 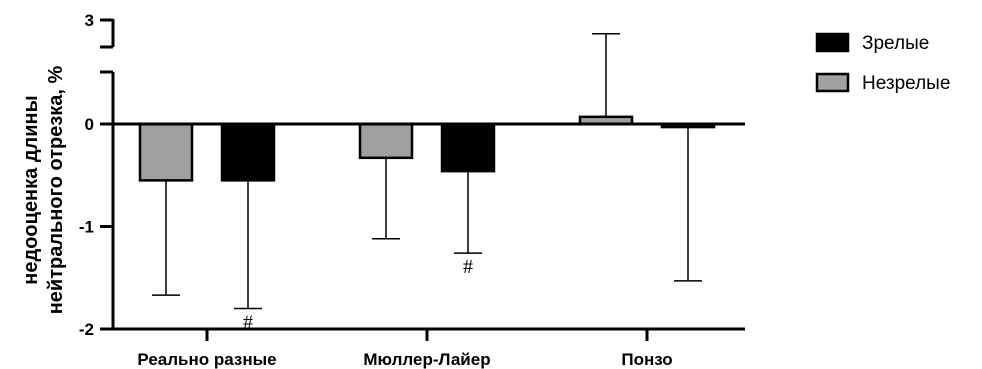 What do you see at coordinates (358, 294) in the screenshot?
I see `annotations: ##` at bounding box center [358, 294].